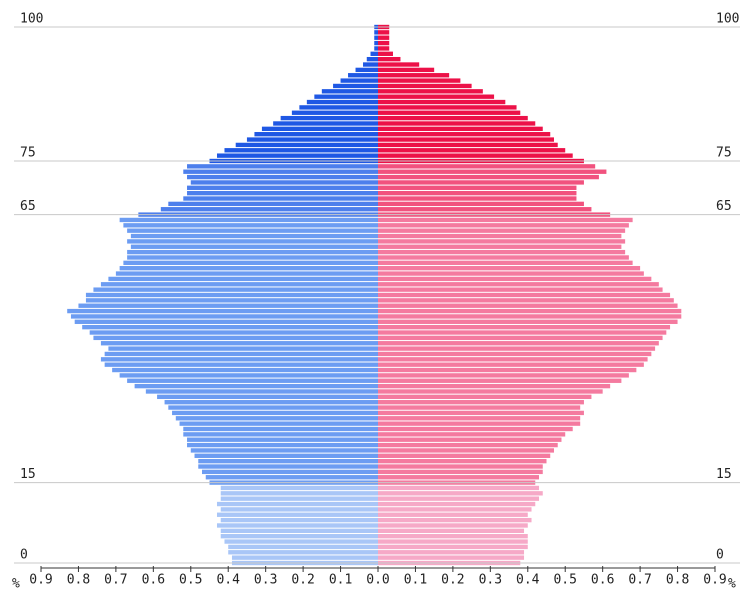 This screenshot has width=747, height=596. What do you see at coordinates (40, 580) in the screenshot?
I see `x-tick-label: 0.9` at bounding box center [40, 580].